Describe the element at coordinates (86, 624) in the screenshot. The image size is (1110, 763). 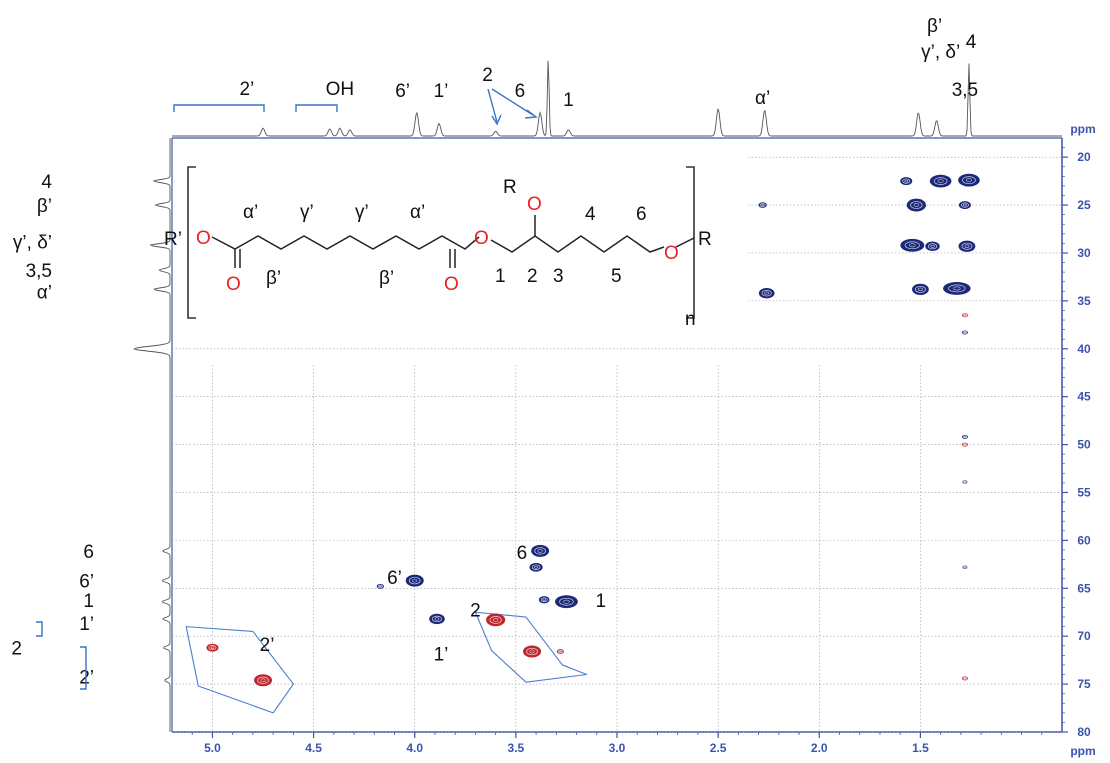
I see `side-label-8: 1’` at that location.